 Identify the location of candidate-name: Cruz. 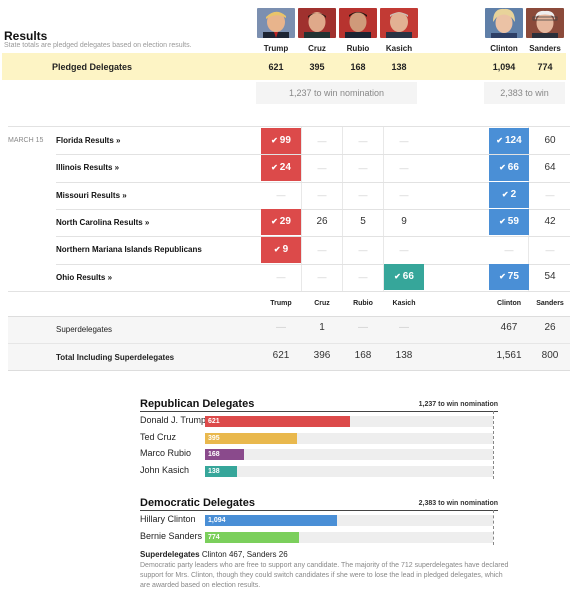
(317, 48).